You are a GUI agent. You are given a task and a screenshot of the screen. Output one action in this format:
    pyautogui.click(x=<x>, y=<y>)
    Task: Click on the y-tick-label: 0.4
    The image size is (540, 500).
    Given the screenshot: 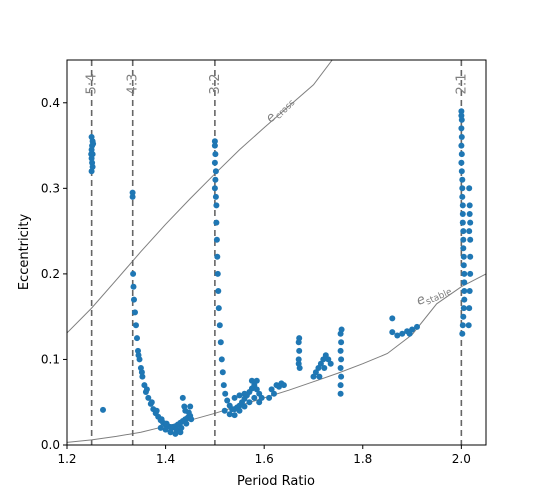 What is the action you would take?
    pyautogui.click(x=50, y=103)
    